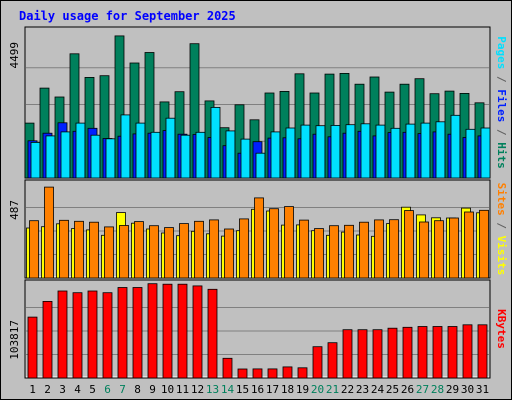 The height and width of the screenshot is (400, 512). I want to click on x-tick-label: 1, so click(32, 389).